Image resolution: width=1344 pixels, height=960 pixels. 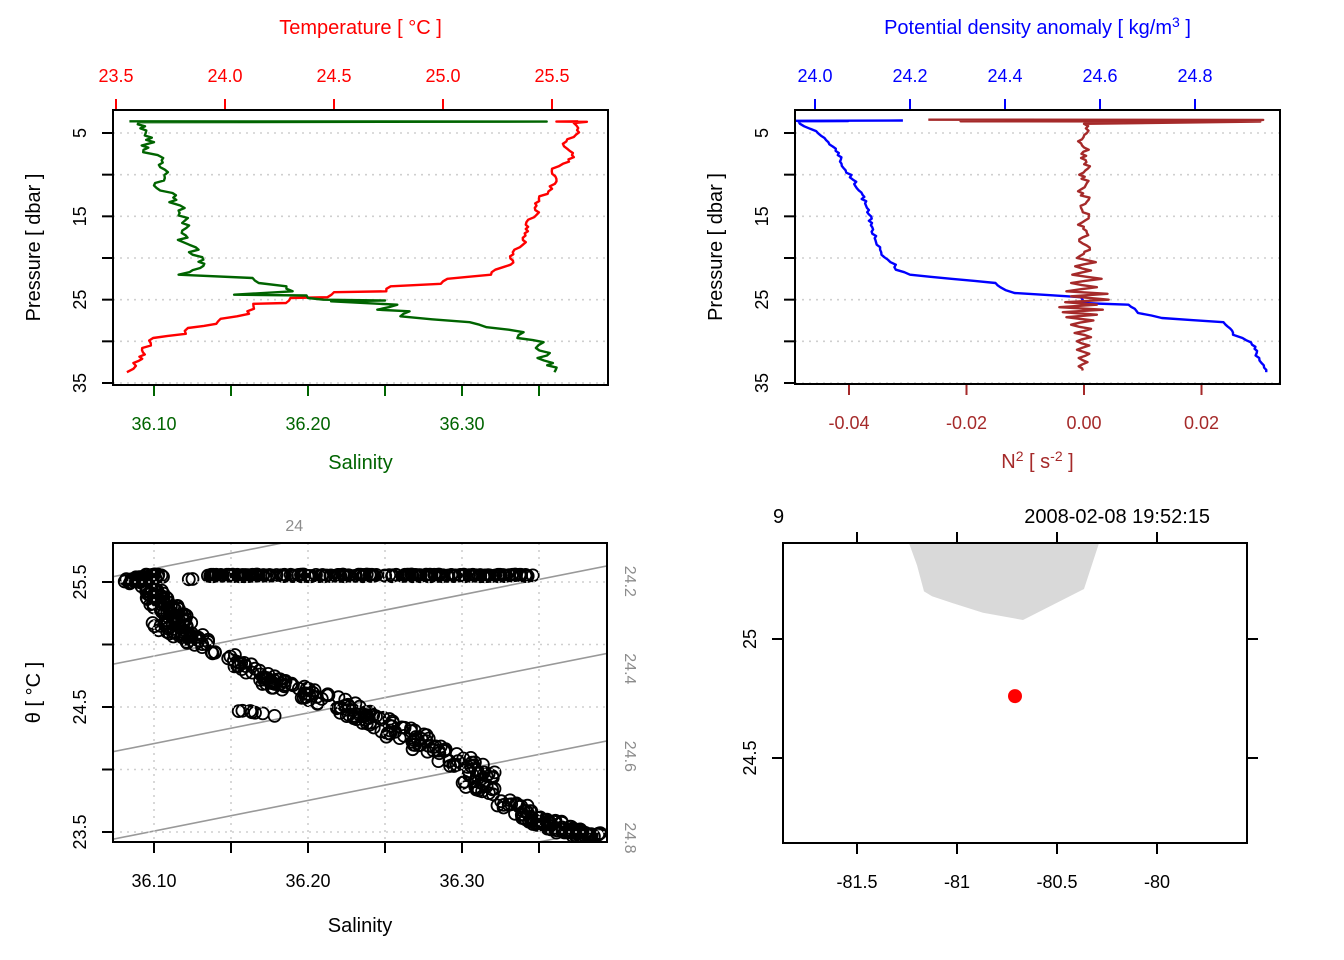 What do you see at coordinates (629, 668) in the screenshot?
I see `isopycnal-label: 24.4` at bounding box center [629, 668].